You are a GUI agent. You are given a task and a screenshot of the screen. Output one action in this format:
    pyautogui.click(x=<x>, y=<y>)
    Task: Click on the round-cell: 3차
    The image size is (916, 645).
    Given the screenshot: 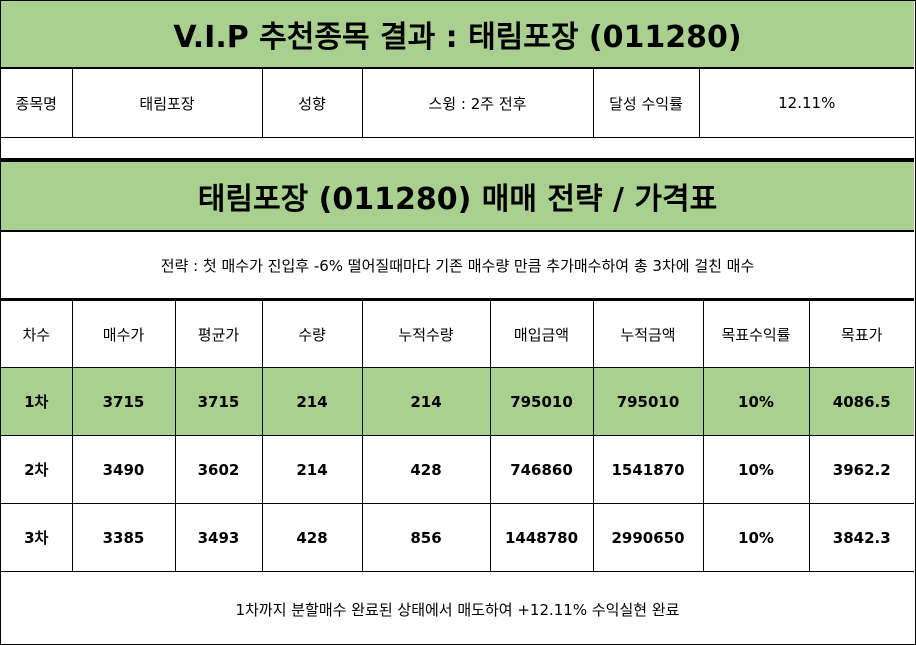 What is the action you would take?
    pyautogui.click(x=37, y=537)
    